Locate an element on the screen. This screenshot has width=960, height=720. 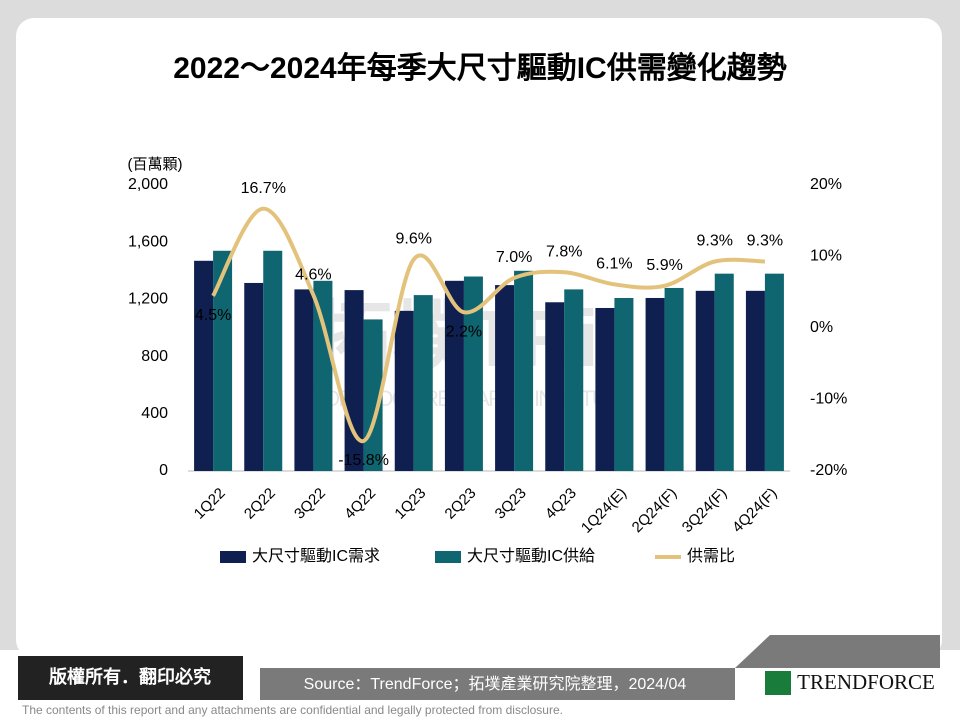
value-label: 6.1% is located at coordinates (614, 264).